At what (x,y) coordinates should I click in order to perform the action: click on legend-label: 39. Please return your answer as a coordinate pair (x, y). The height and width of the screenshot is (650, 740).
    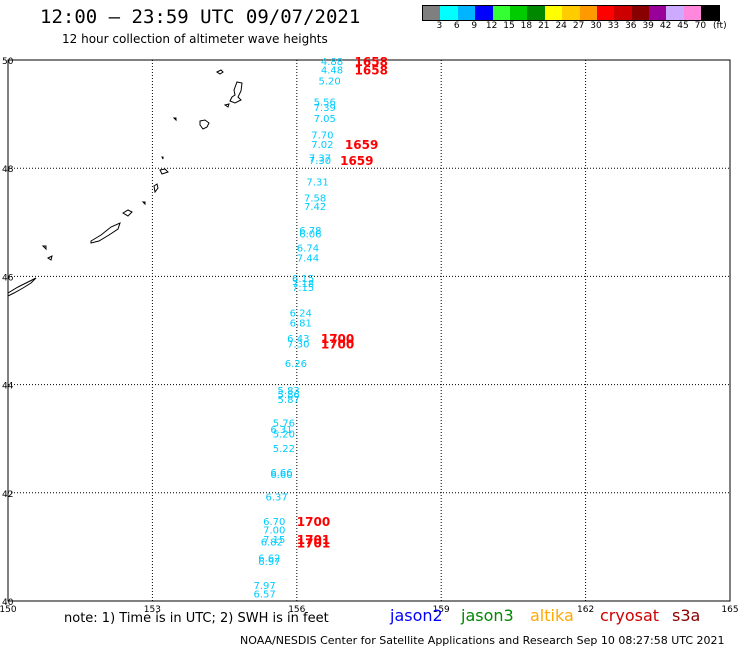
    Looking at the image, I should click on (648, 26).